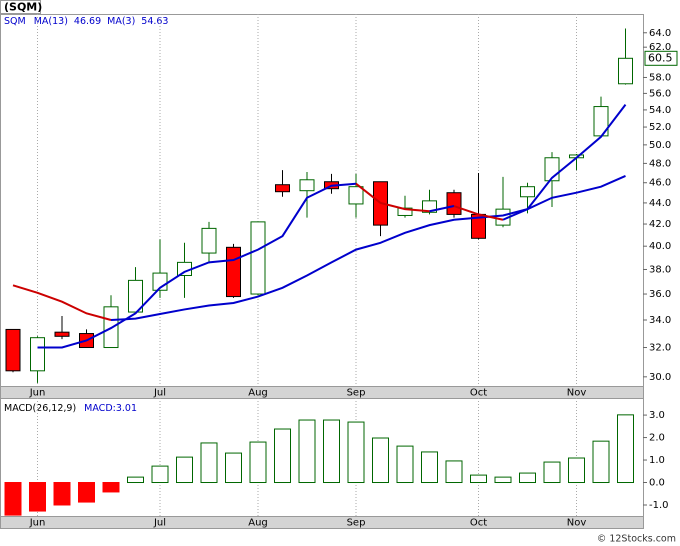 This screenshot has width=680, height=546. I want to click on y-tick-label: 38.0, so click(660, 269).